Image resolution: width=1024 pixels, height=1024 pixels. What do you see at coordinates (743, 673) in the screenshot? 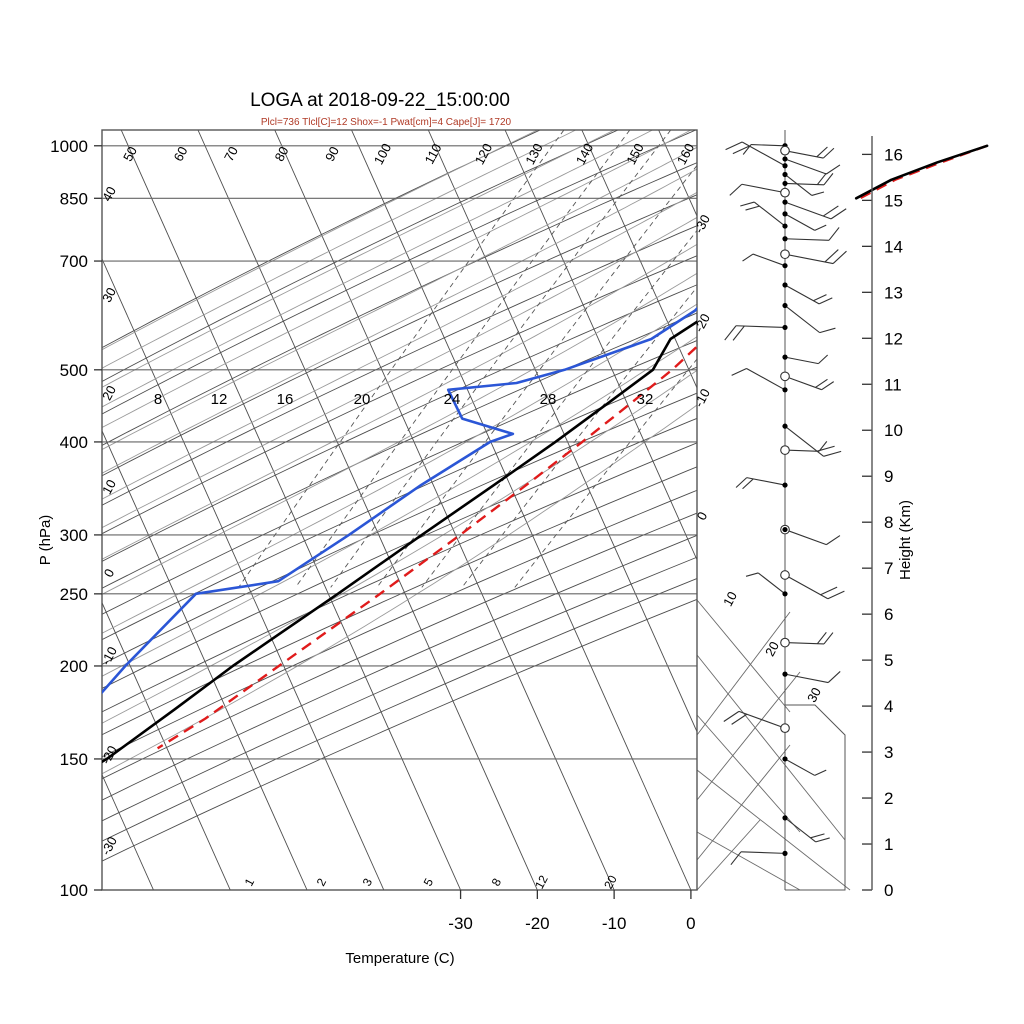
I see `ext-moist-d` at bounding box center [743, 673].